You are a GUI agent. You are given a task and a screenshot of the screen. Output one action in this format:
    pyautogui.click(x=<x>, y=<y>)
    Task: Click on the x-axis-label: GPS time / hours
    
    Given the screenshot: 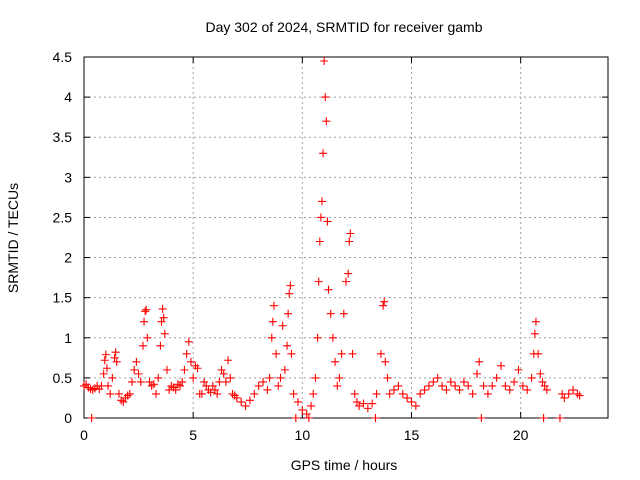 What is the action you would take?
    pyautogui.click(x=344, y=465)
    